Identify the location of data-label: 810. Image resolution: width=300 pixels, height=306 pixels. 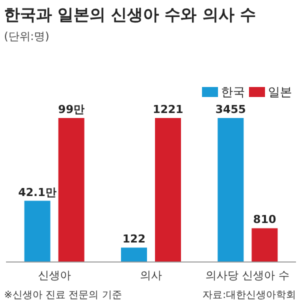
(264, 219).